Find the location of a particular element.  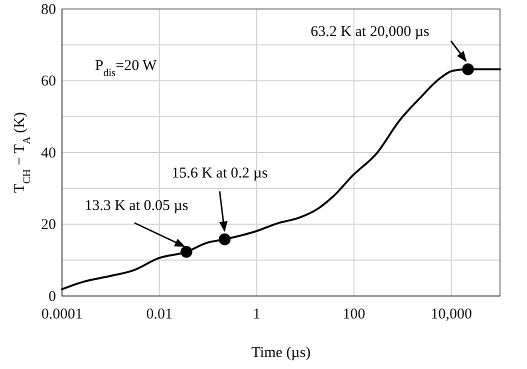

x-tick-label: 1 is located at coordinates (256, 314).